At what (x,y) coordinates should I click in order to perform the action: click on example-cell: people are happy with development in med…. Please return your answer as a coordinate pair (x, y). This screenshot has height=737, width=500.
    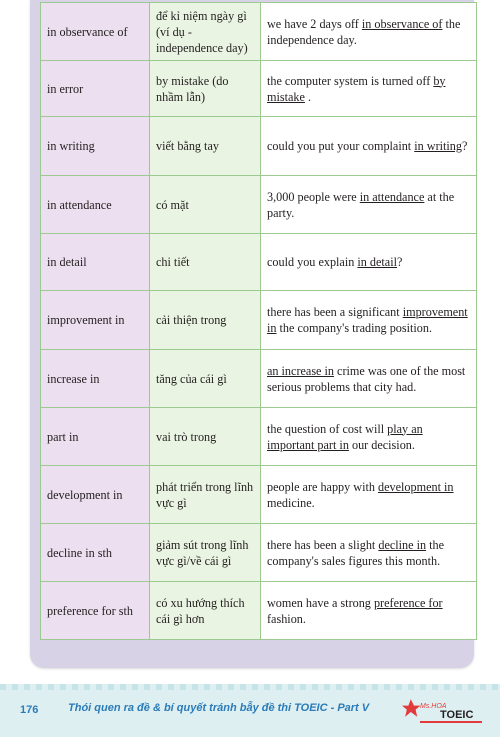
    Looking at the image, I should click on (368, 494).